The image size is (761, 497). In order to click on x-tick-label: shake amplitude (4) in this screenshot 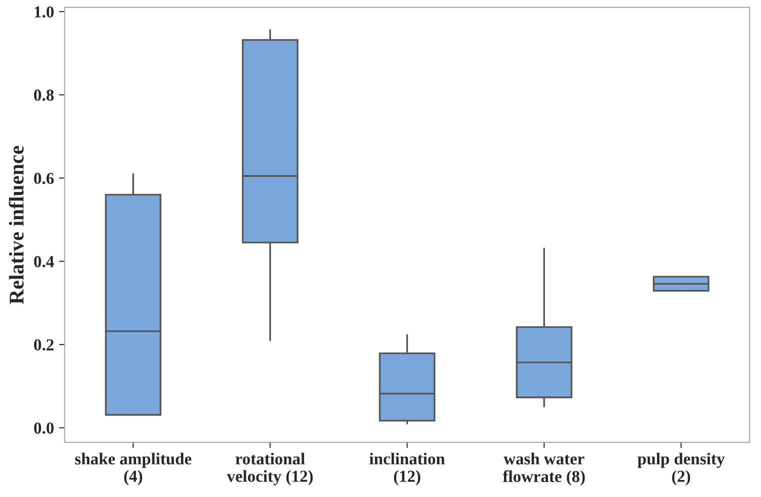, I will do `click(133, 469)`.